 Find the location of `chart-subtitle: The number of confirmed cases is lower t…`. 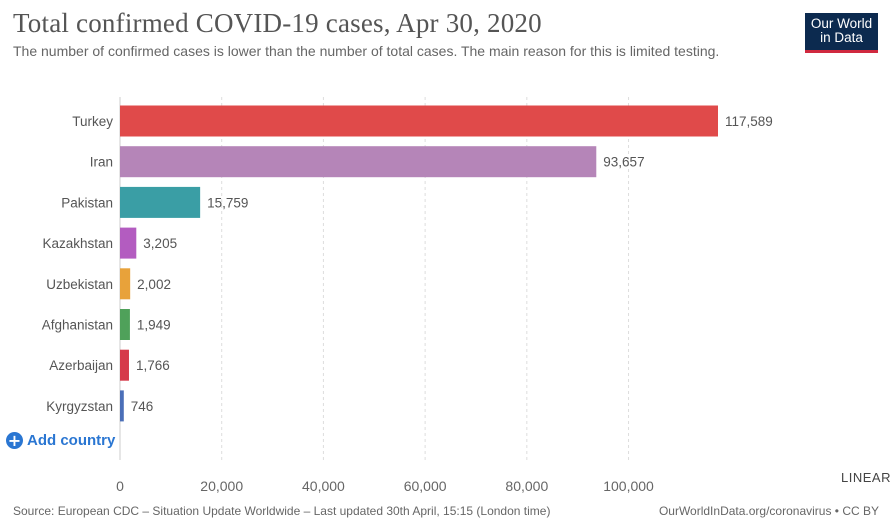

chart-subtitle: The number of confirmed cases is lower t… is located at coordinates (366, 51).